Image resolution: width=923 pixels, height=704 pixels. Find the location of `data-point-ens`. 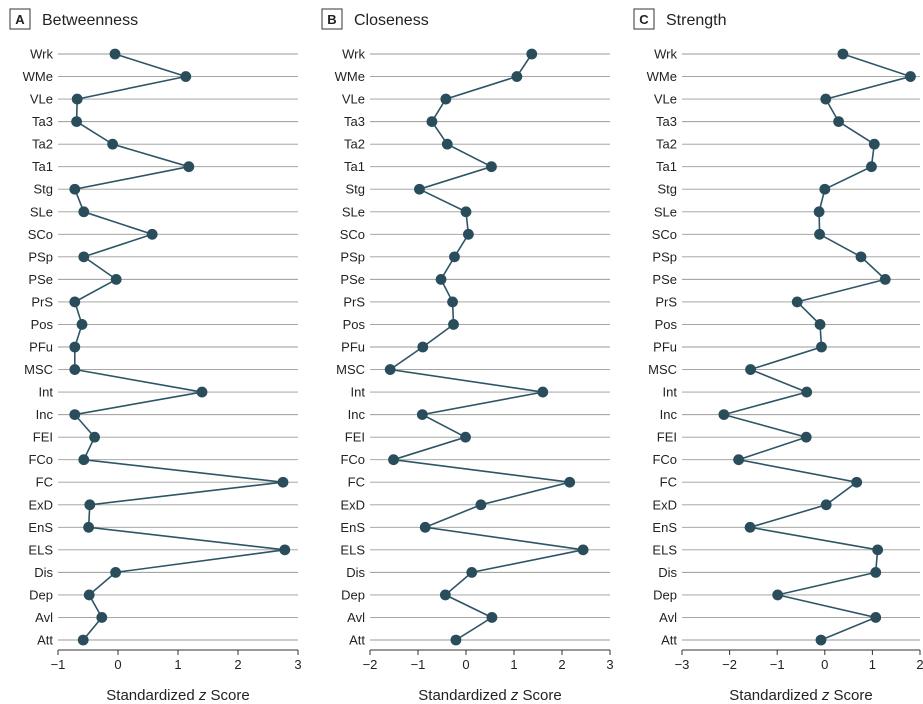

data-point-ens is located at coordinates (750, 527).